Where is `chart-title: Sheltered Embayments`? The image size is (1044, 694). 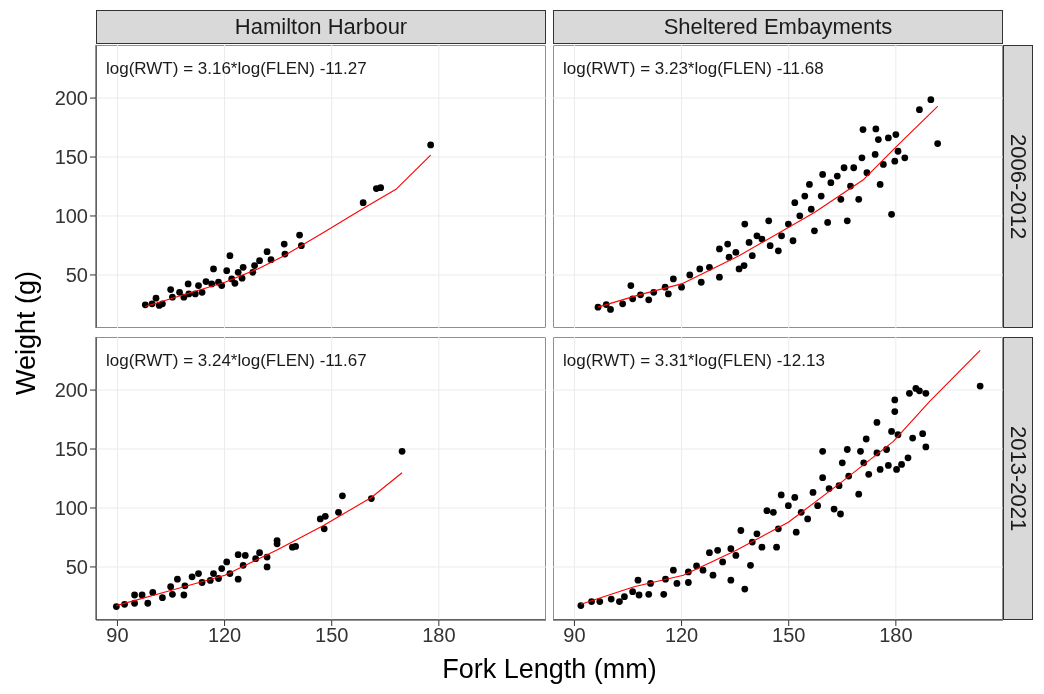
chart-title: Sheltered Embayments is located at coordinates (778, 27).